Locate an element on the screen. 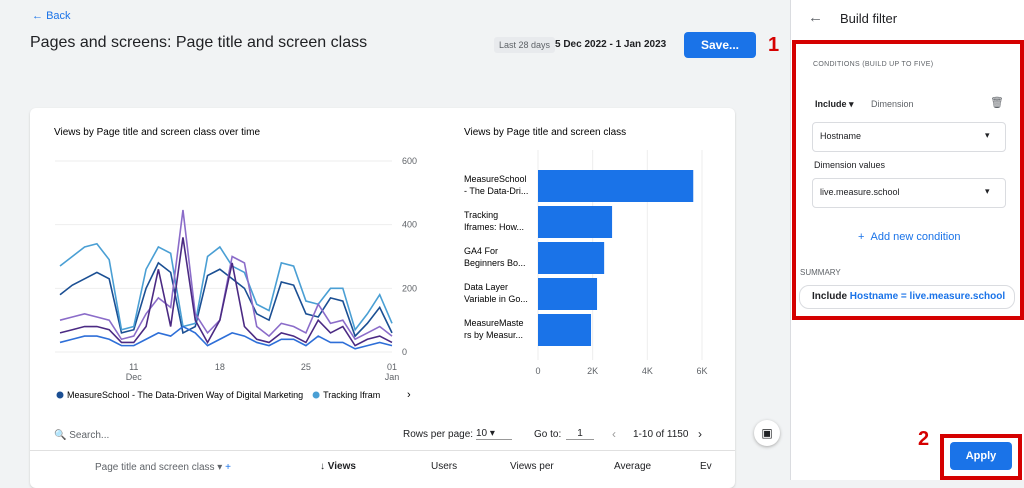  delete-icon: 🗑 is located at coordinates (997, 103).